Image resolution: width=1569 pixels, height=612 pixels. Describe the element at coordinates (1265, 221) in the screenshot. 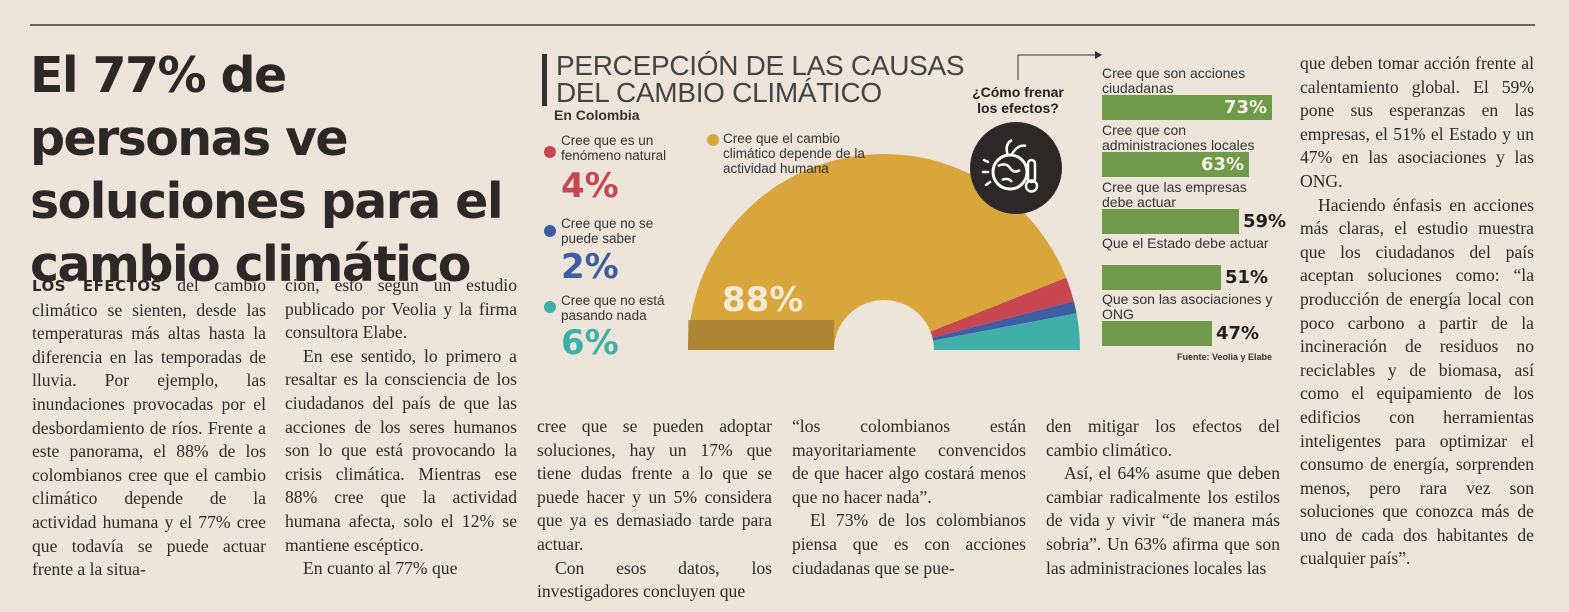

I see `bar-value: 59%` at that location.